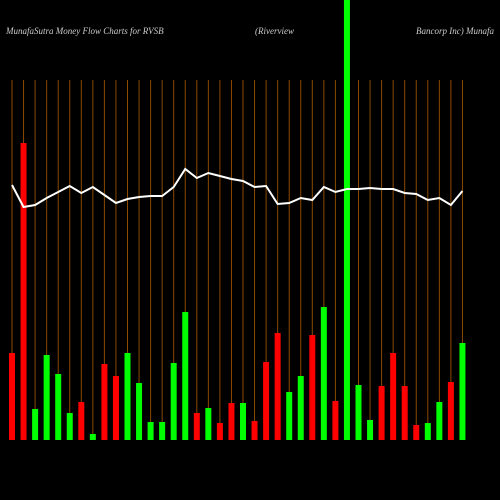 The image size is (500, 500). I want to click on chart-subtitle: (Riverview, so click(274, 31).